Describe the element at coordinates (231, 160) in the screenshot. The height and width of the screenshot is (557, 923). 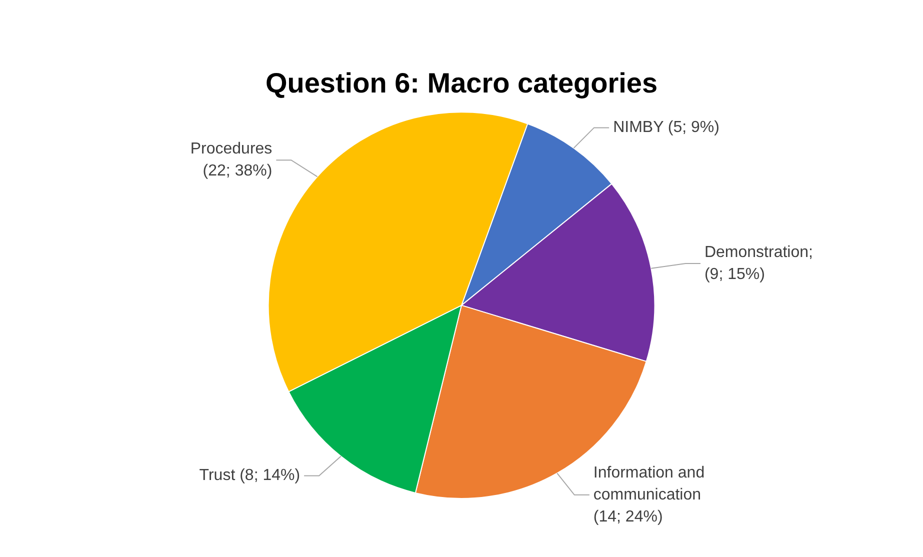
I see `slice-label: Procedures (22; 38%)` at that location.